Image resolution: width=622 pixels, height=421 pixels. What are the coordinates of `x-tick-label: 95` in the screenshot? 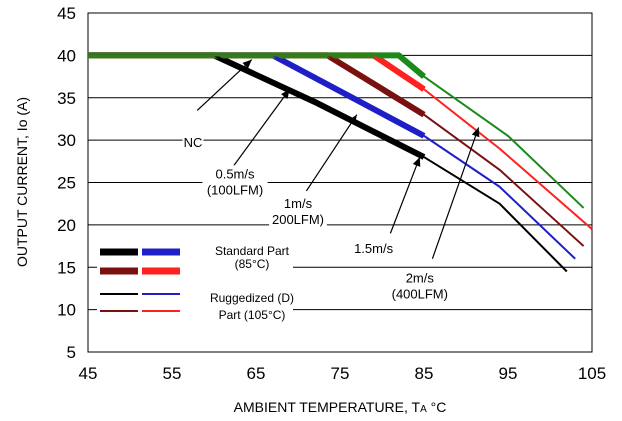 It's located at (508, 373).